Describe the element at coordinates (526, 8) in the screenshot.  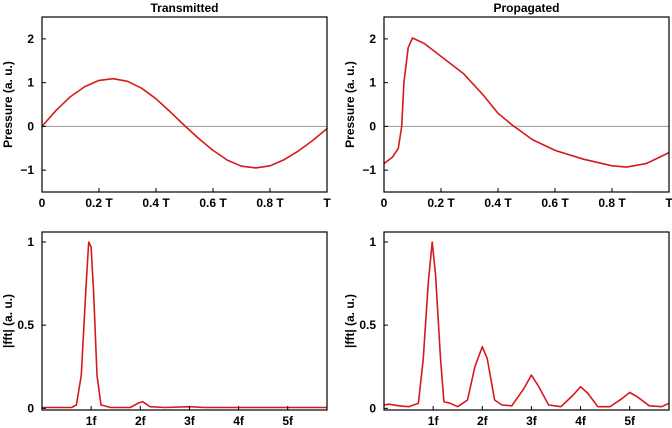
I see `subplot-title: Propagated` at that location.